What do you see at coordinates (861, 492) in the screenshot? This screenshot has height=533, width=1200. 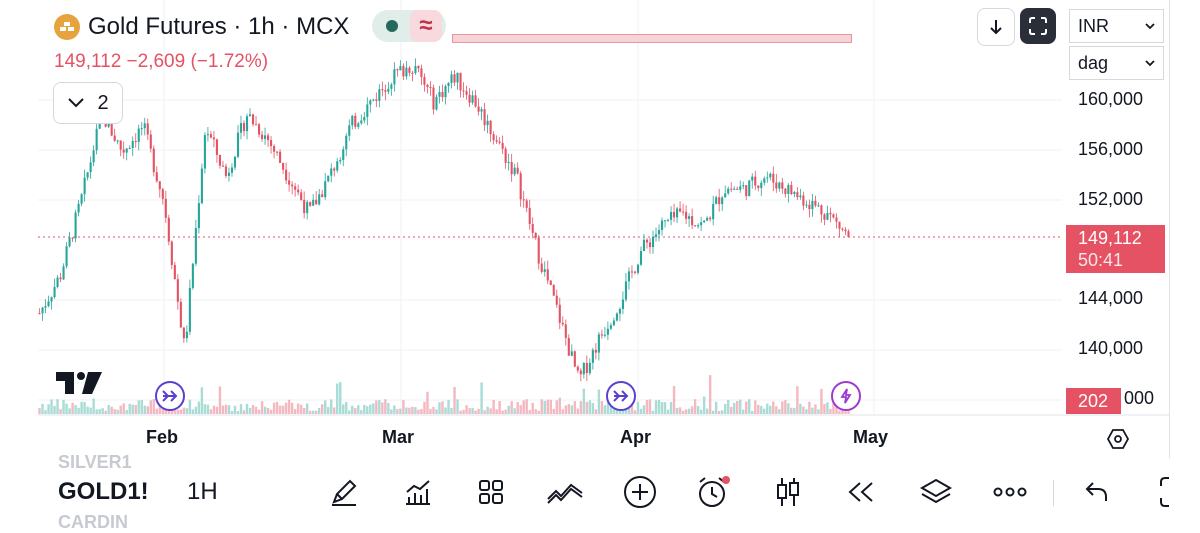 I see `replay-icon` at bounding box center [861, 492].